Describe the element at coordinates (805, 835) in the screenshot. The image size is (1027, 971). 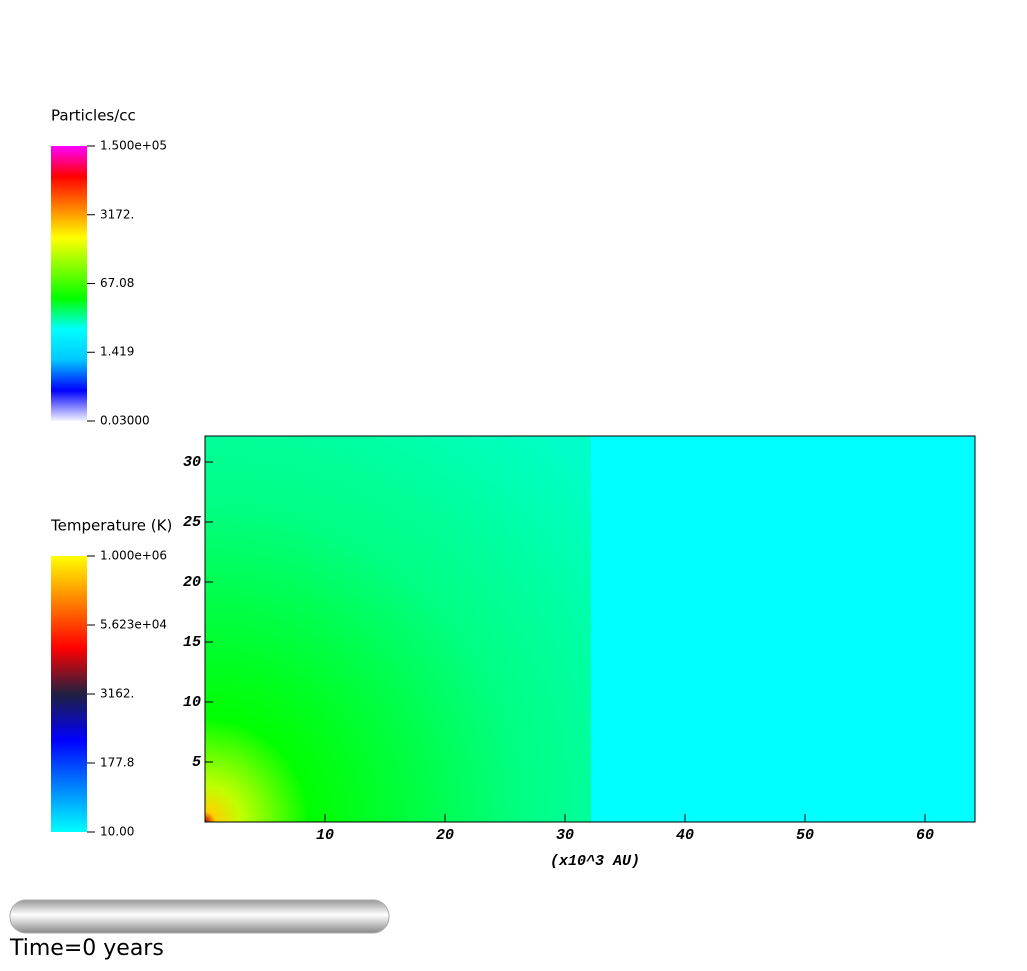
I see `x-tick-label: 50` at that location.